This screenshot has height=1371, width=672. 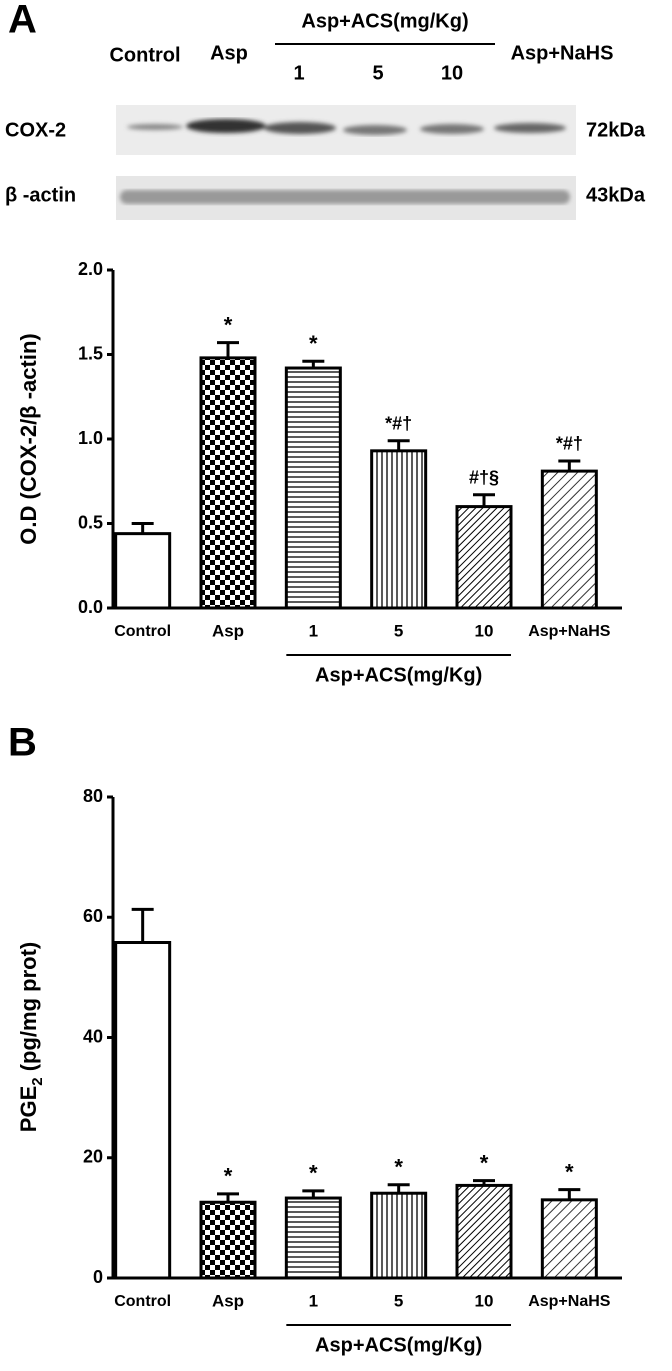 What do you see at coordinates (28, 1109) in the screenshot?
I see `y-axis-label-part: PGE` at bounding box center [28, 1109].